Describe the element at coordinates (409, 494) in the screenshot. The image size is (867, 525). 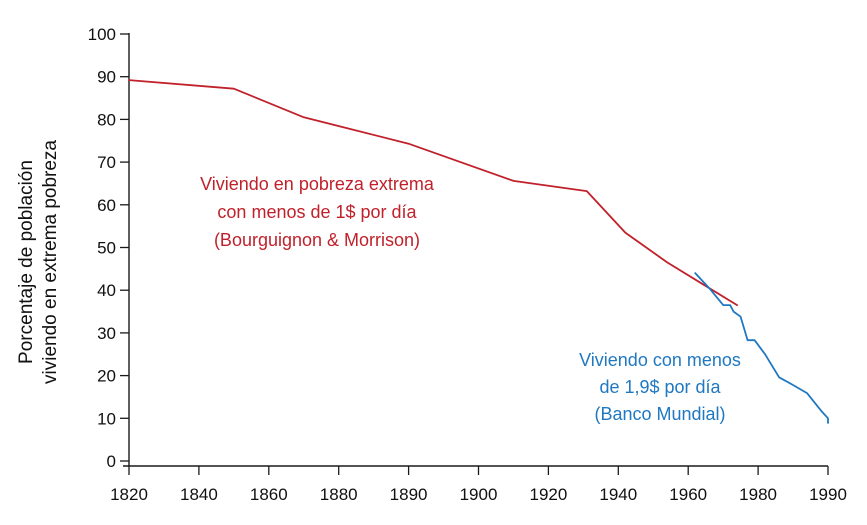
I see `x-tick-label: 1890` at that location.